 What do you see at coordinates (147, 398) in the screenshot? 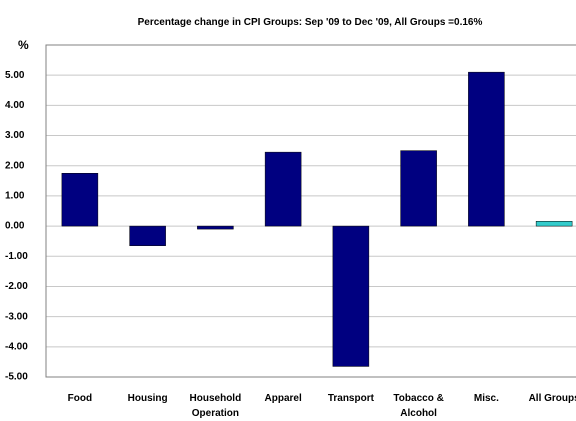
I see `x-tick-label: Housing` at bounding box center [147, 398].